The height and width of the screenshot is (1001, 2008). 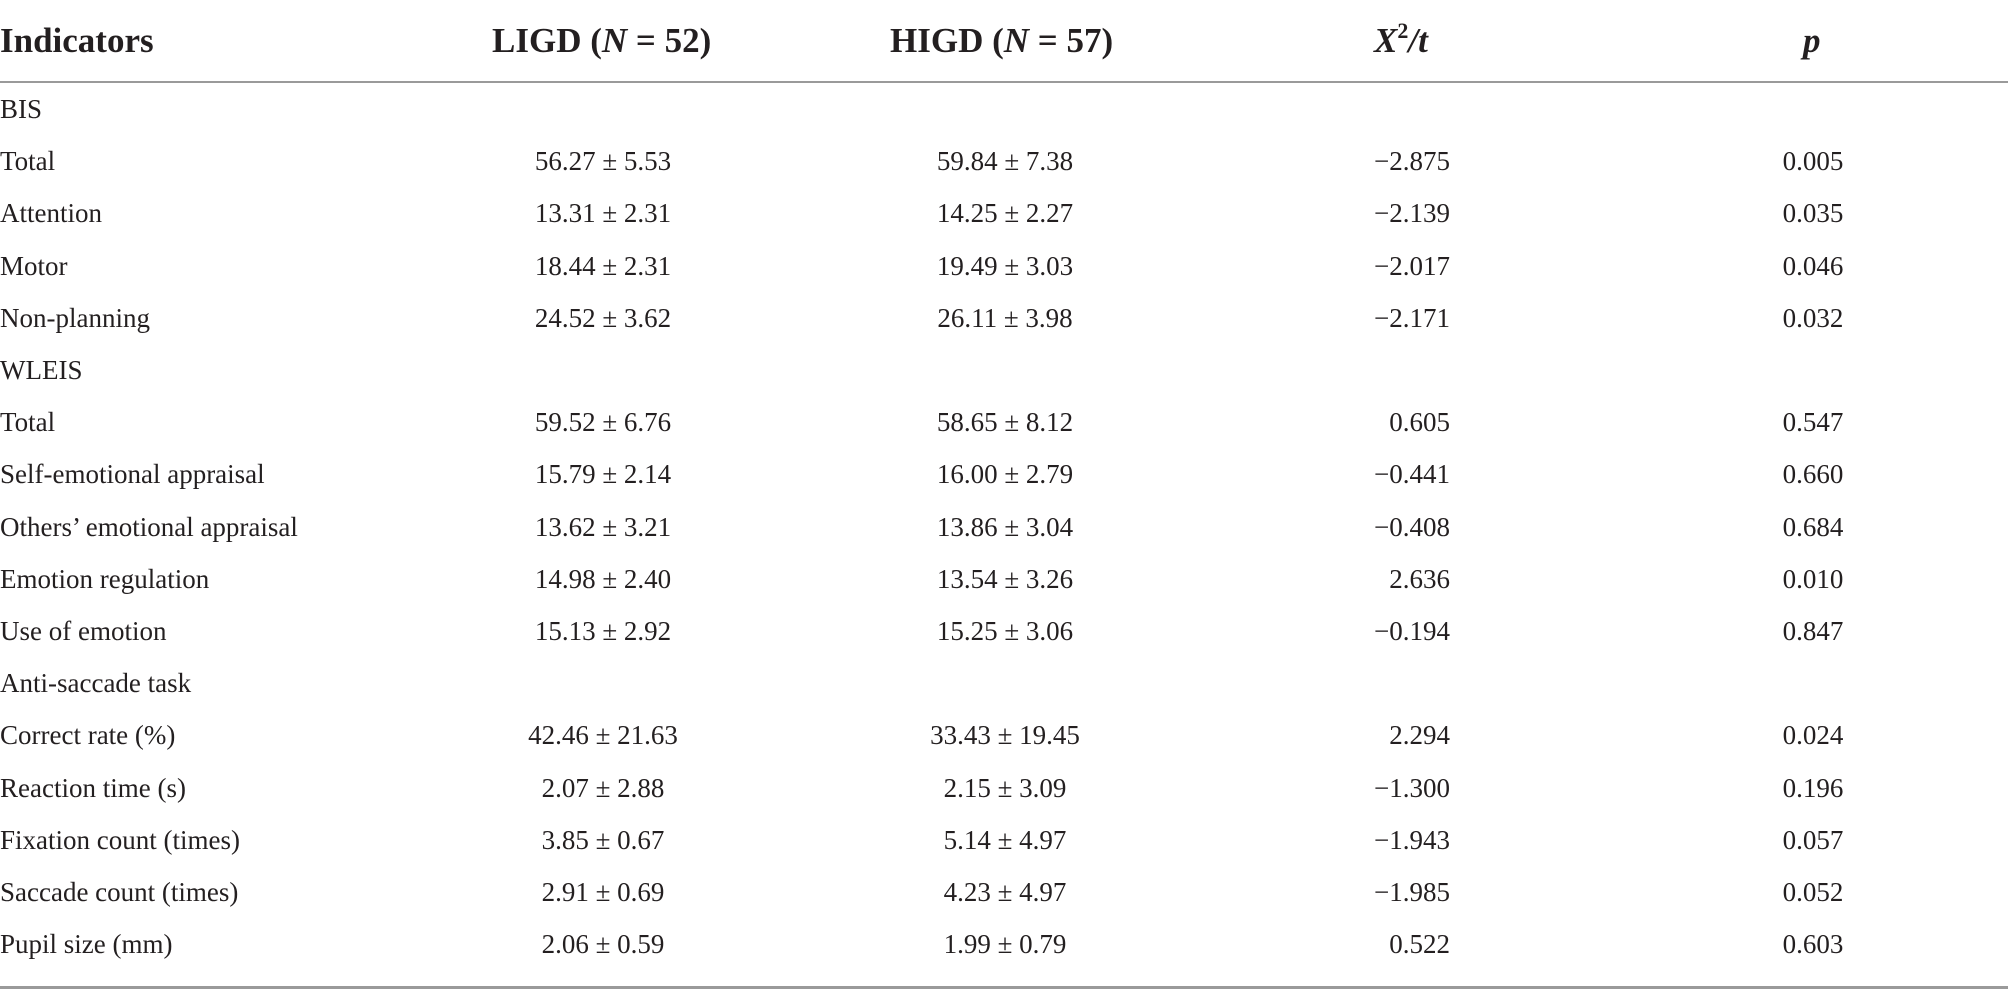 I want to click on row-label: Correct rate (%), so click(x=88, y=735).